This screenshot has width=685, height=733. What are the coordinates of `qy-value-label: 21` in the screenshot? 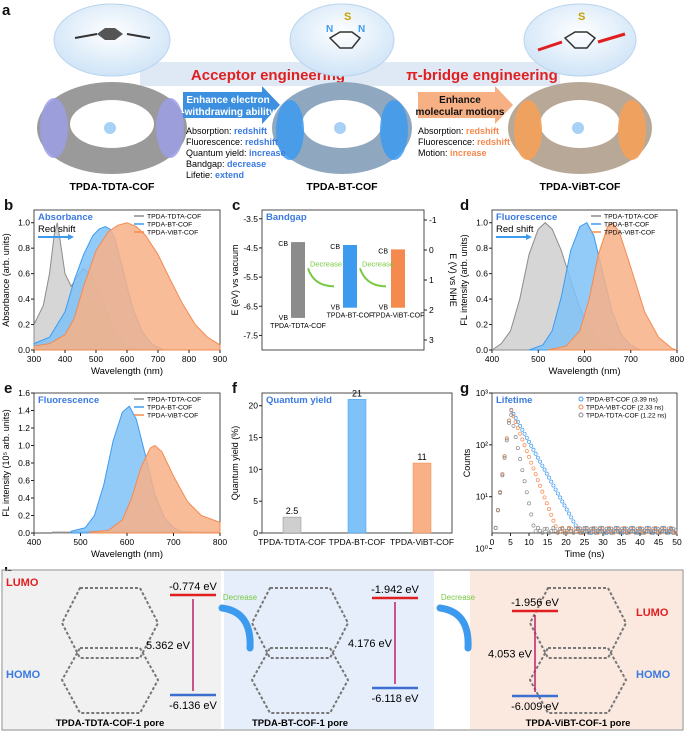 It's located at (357, 393).